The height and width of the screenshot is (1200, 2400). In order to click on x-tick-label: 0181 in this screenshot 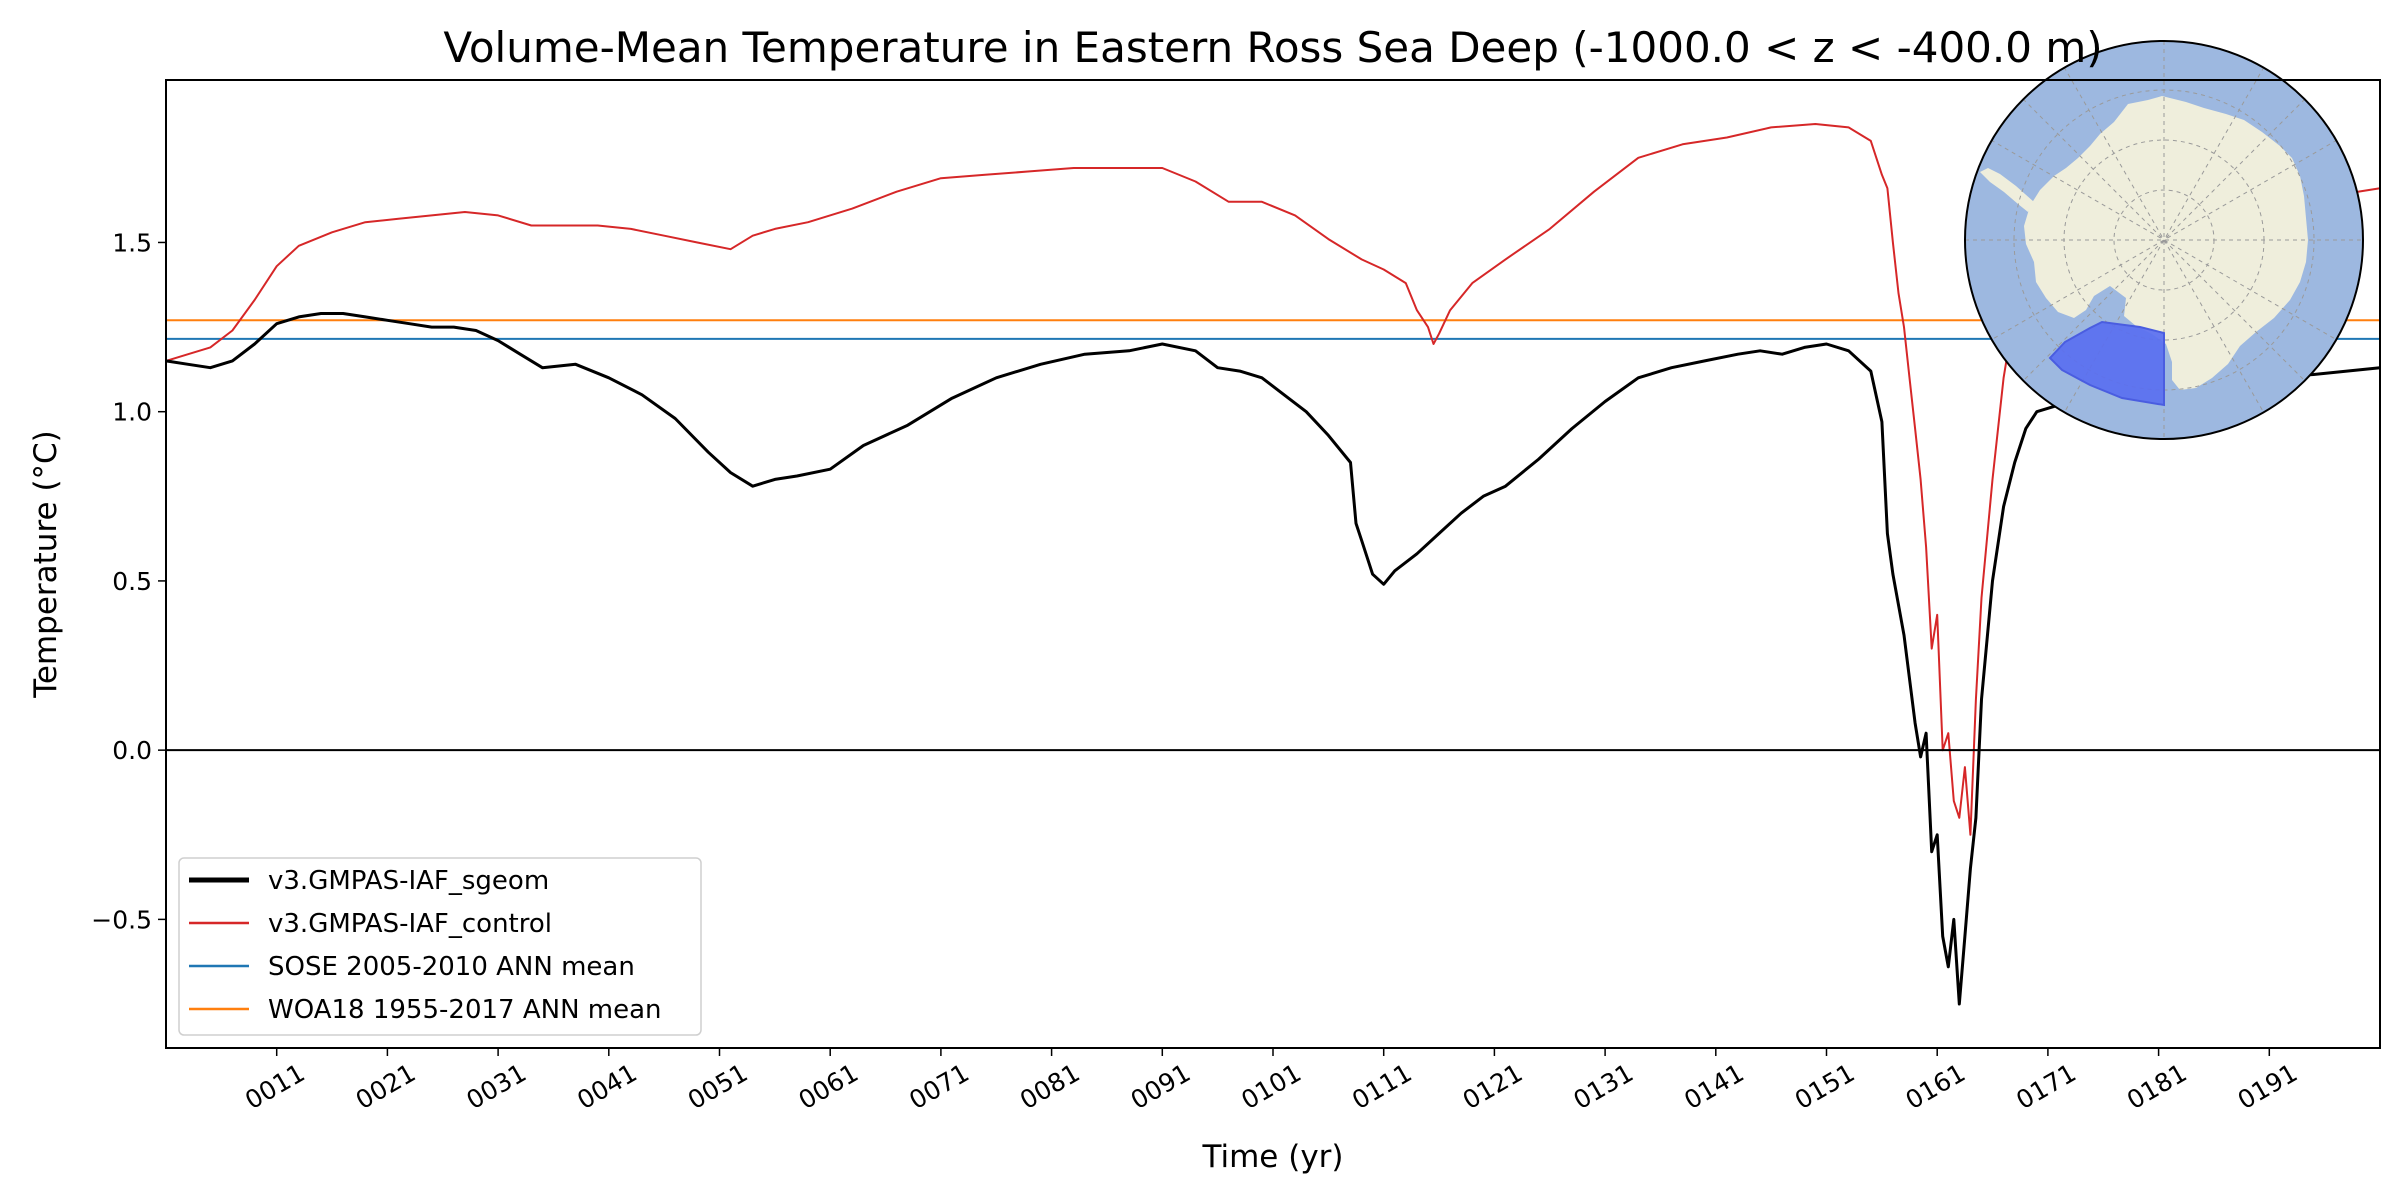, I will do `click(2157, 1086)`.